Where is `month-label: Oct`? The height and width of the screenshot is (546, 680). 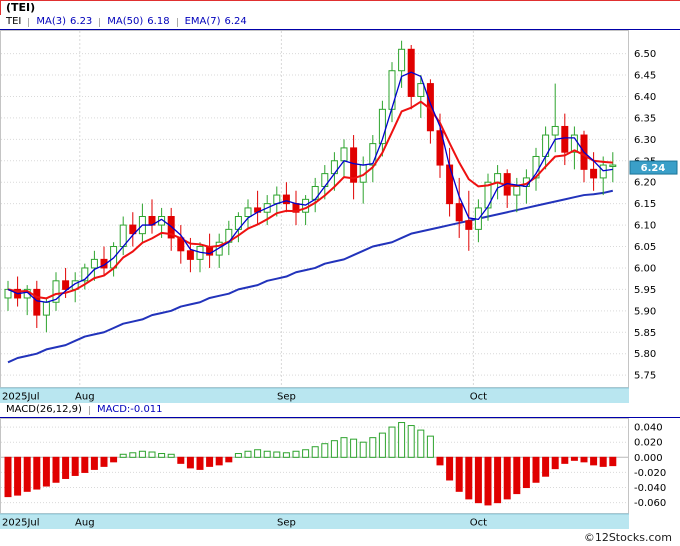
month-label: Oct is located at coordinates (478, 397).